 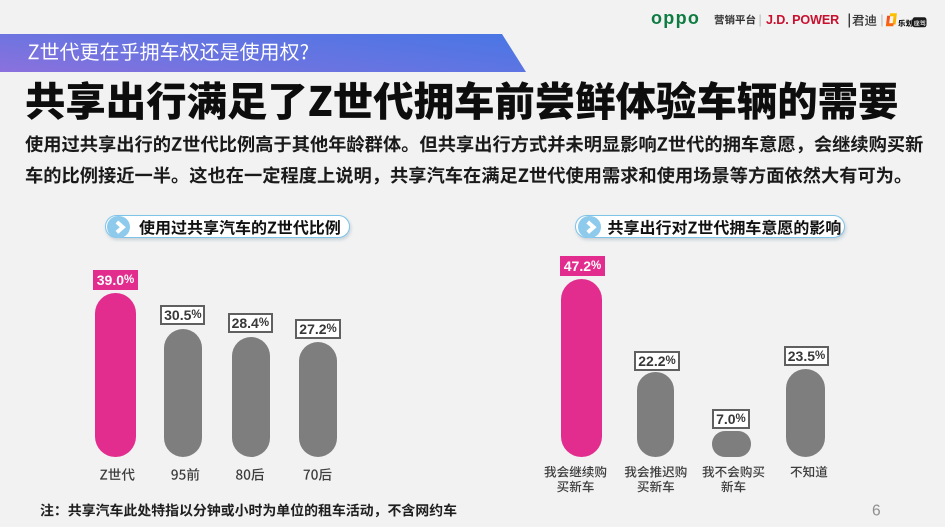 I want to click on svg-text: 6, so click(x=876, y=511).